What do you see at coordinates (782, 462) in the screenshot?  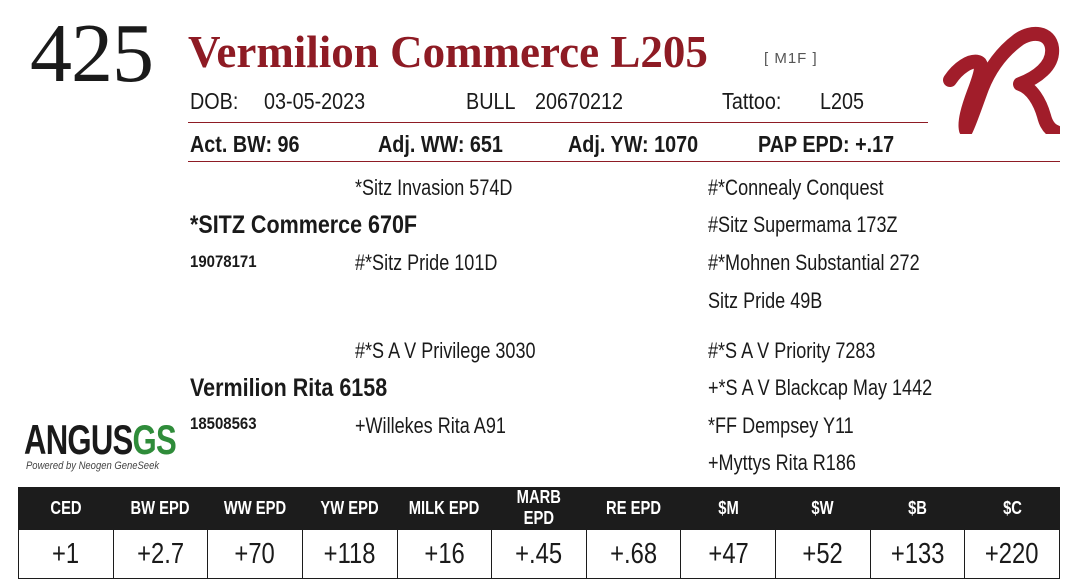 I see `pedigree-dd-dam: +Myttys Rita R186` at bounding box center [782, 462].